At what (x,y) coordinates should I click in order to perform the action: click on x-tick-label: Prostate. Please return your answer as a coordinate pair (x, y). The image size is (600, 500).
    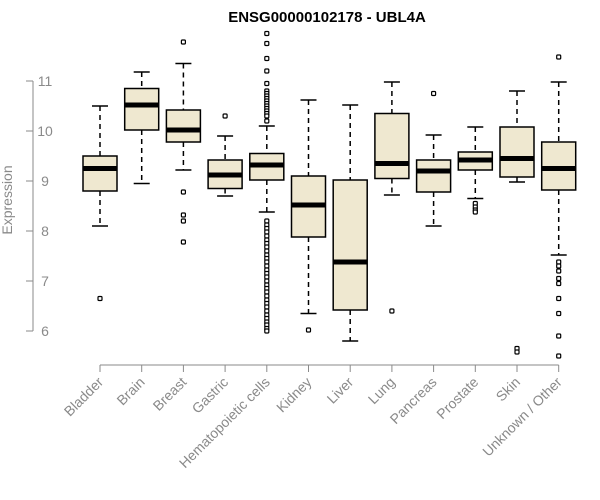
    Looking at the image, I should click on (457, 398).